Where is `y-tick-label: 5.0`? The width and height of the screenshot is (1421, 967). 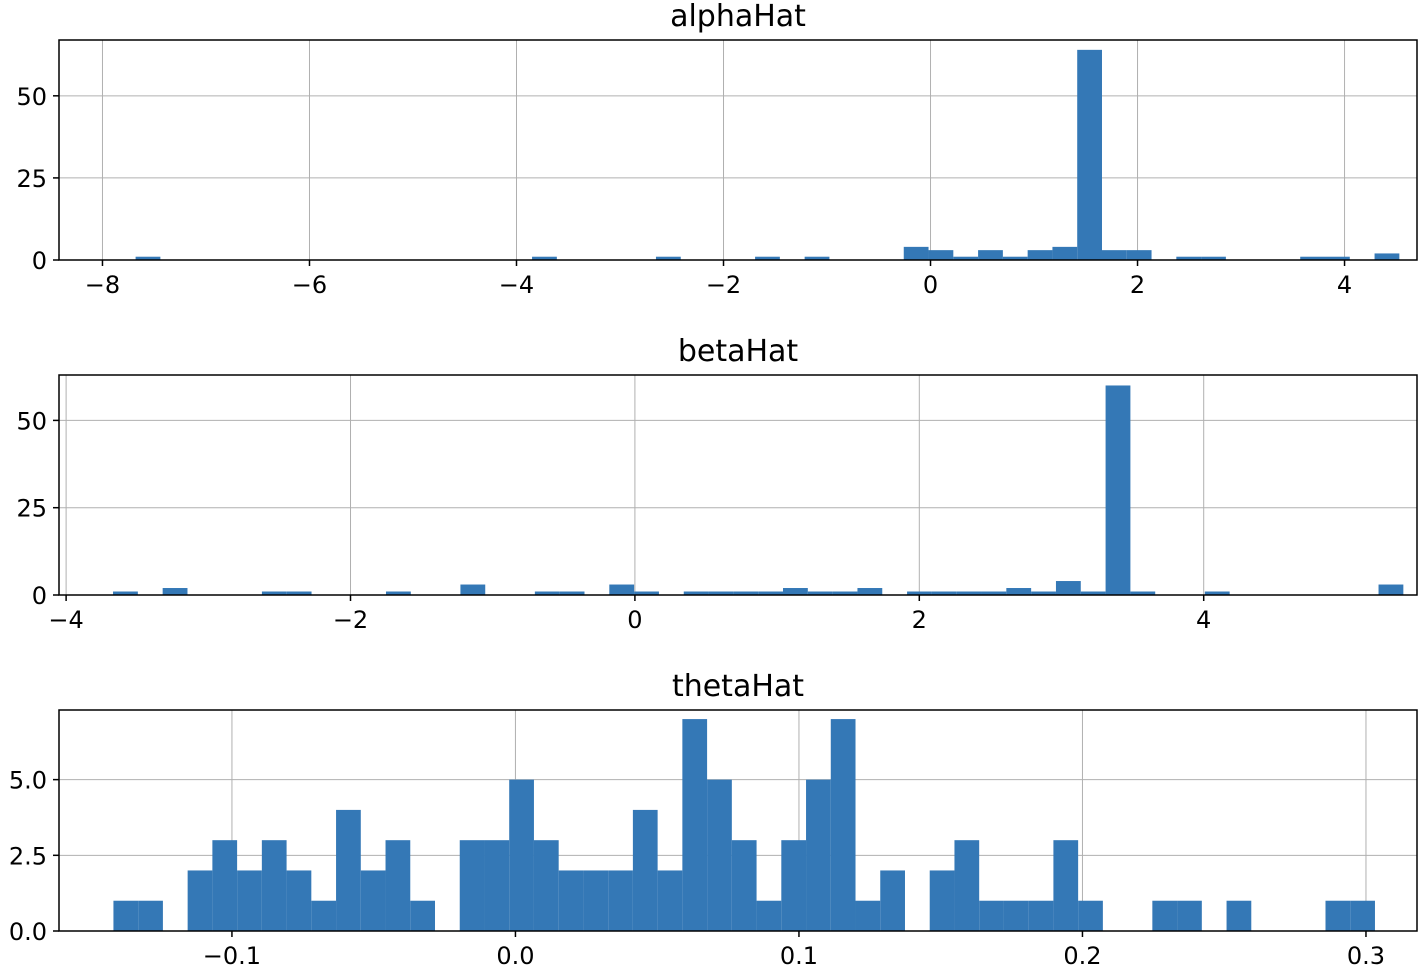 y-tick-label: 5.0 is located at coordinates (28, 781).